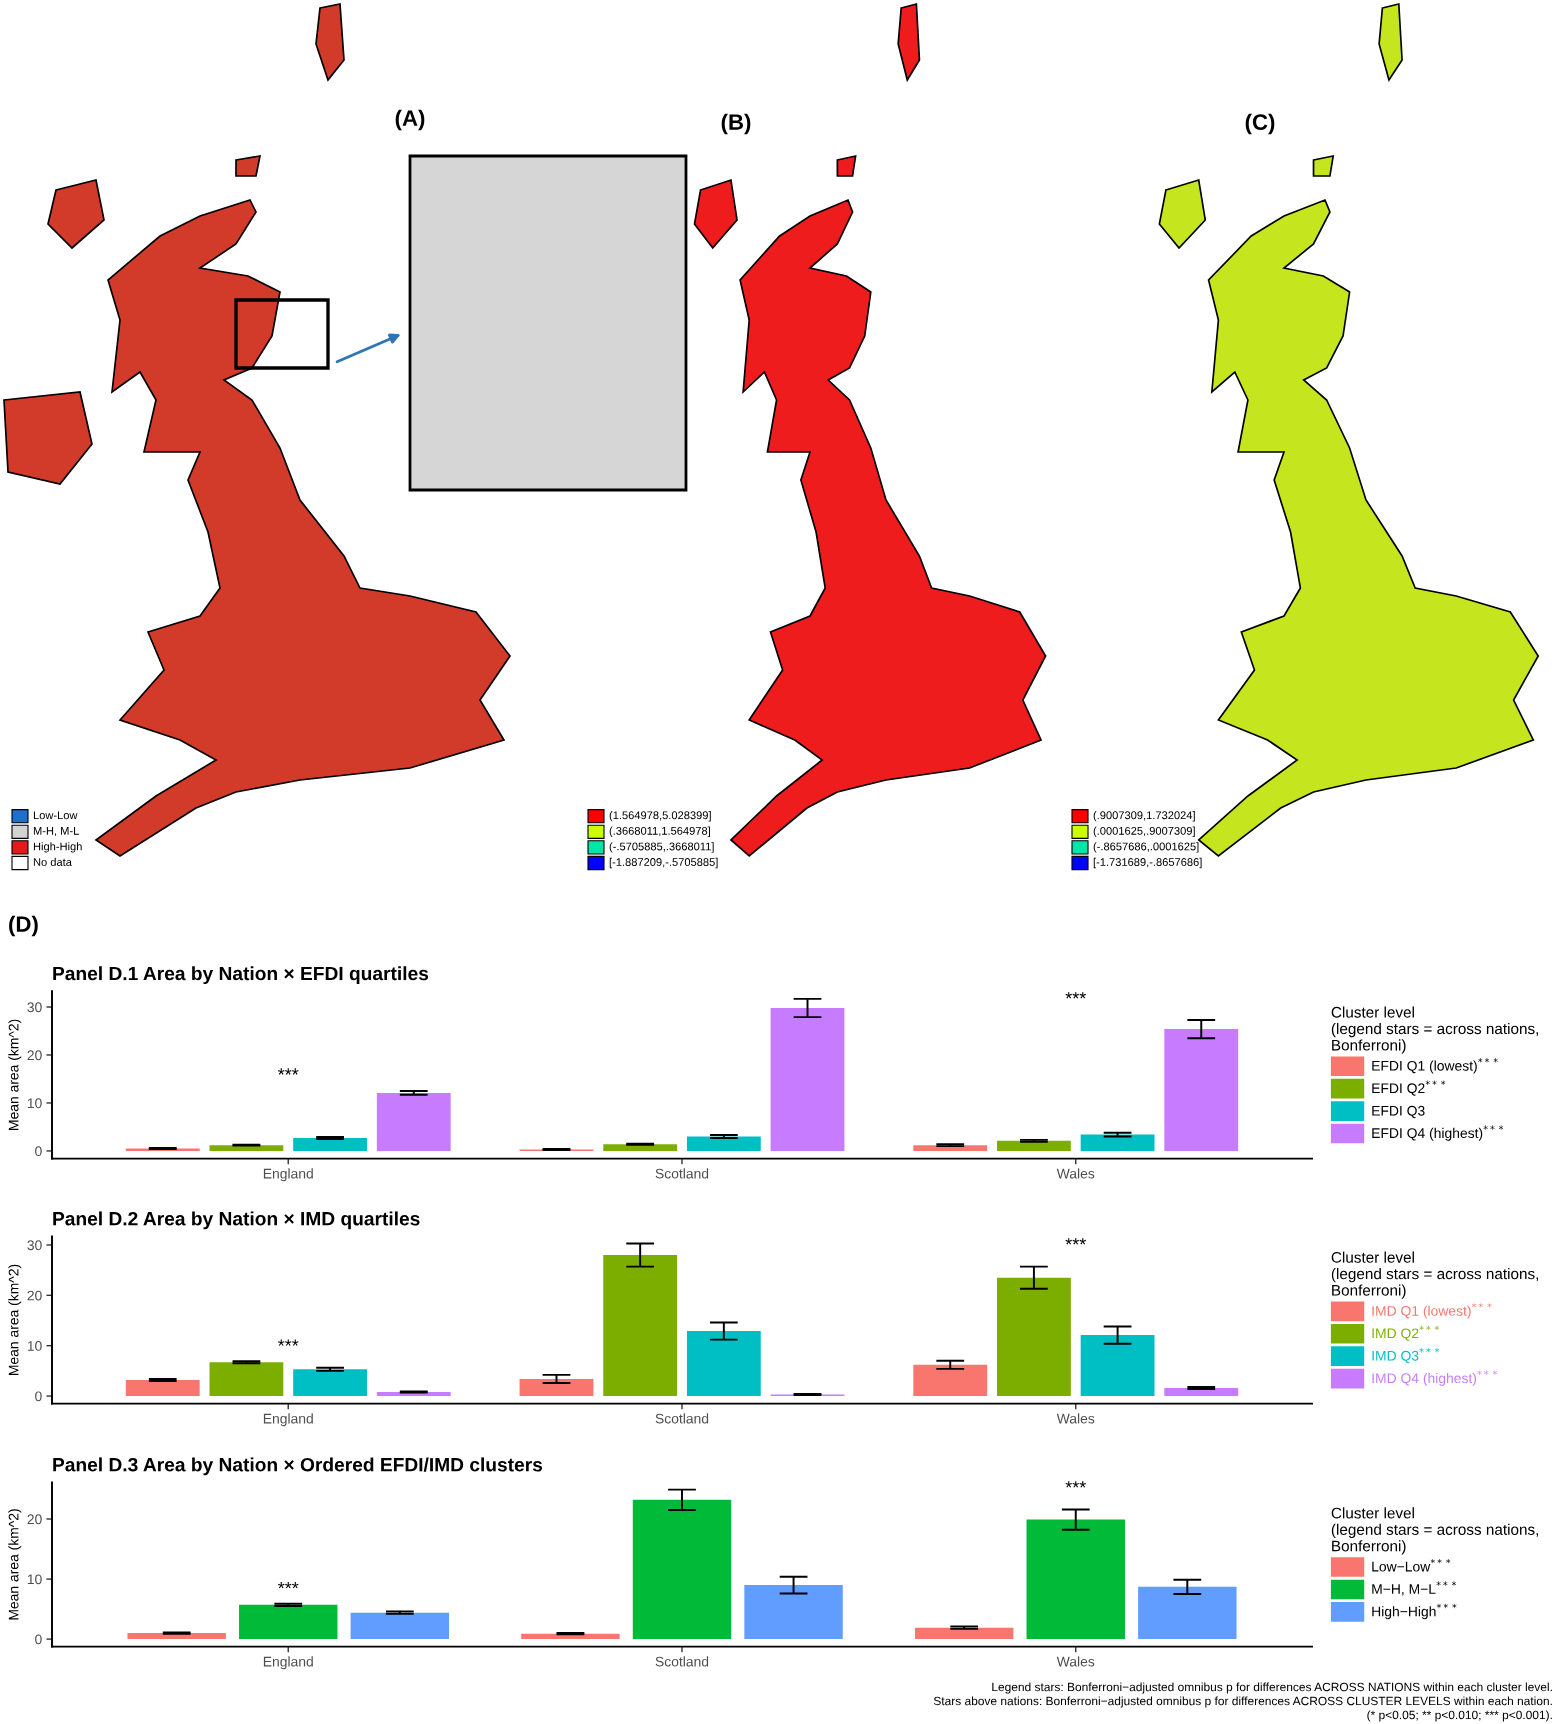 This screenshot has height=1724, width=1556. Describe the element at coordinates (241, 975) in the screenshot. I see `chart-subtitle: Panel D.1 Area by Nation × EFDI quartiles` at that location.